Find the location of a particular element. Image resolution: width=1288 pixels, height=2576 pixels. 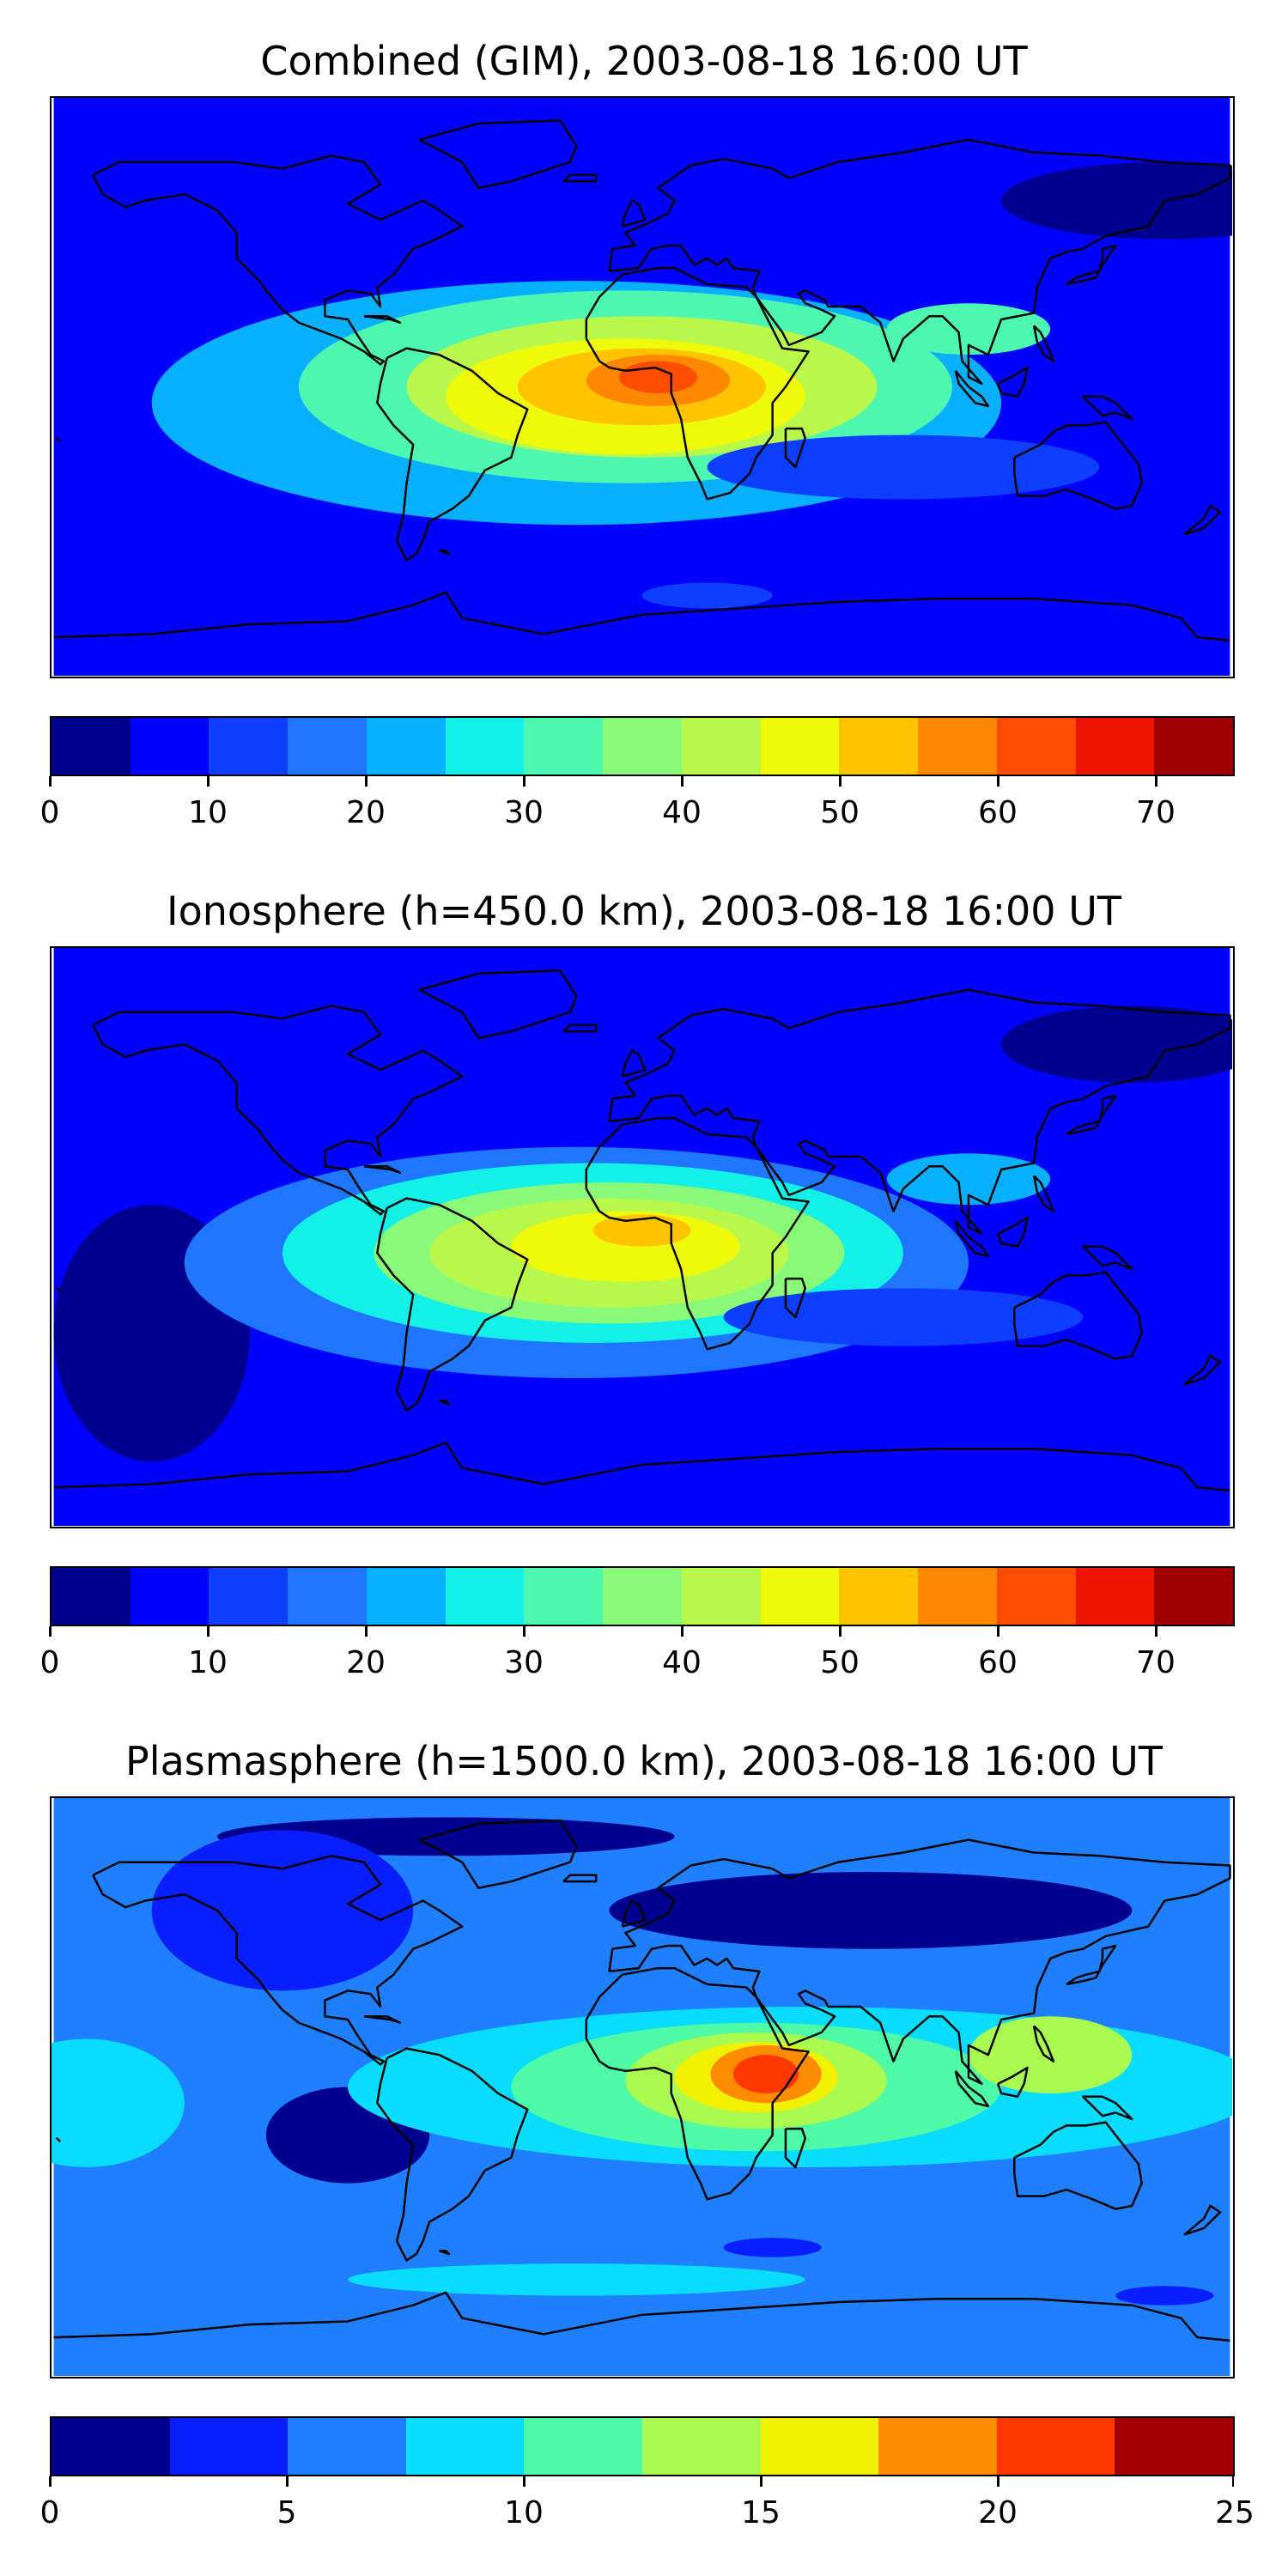

colorbar-ticks-ionosphere: 0 10 20 30 40 50 60 70 is located at coordinates (638, 1653).